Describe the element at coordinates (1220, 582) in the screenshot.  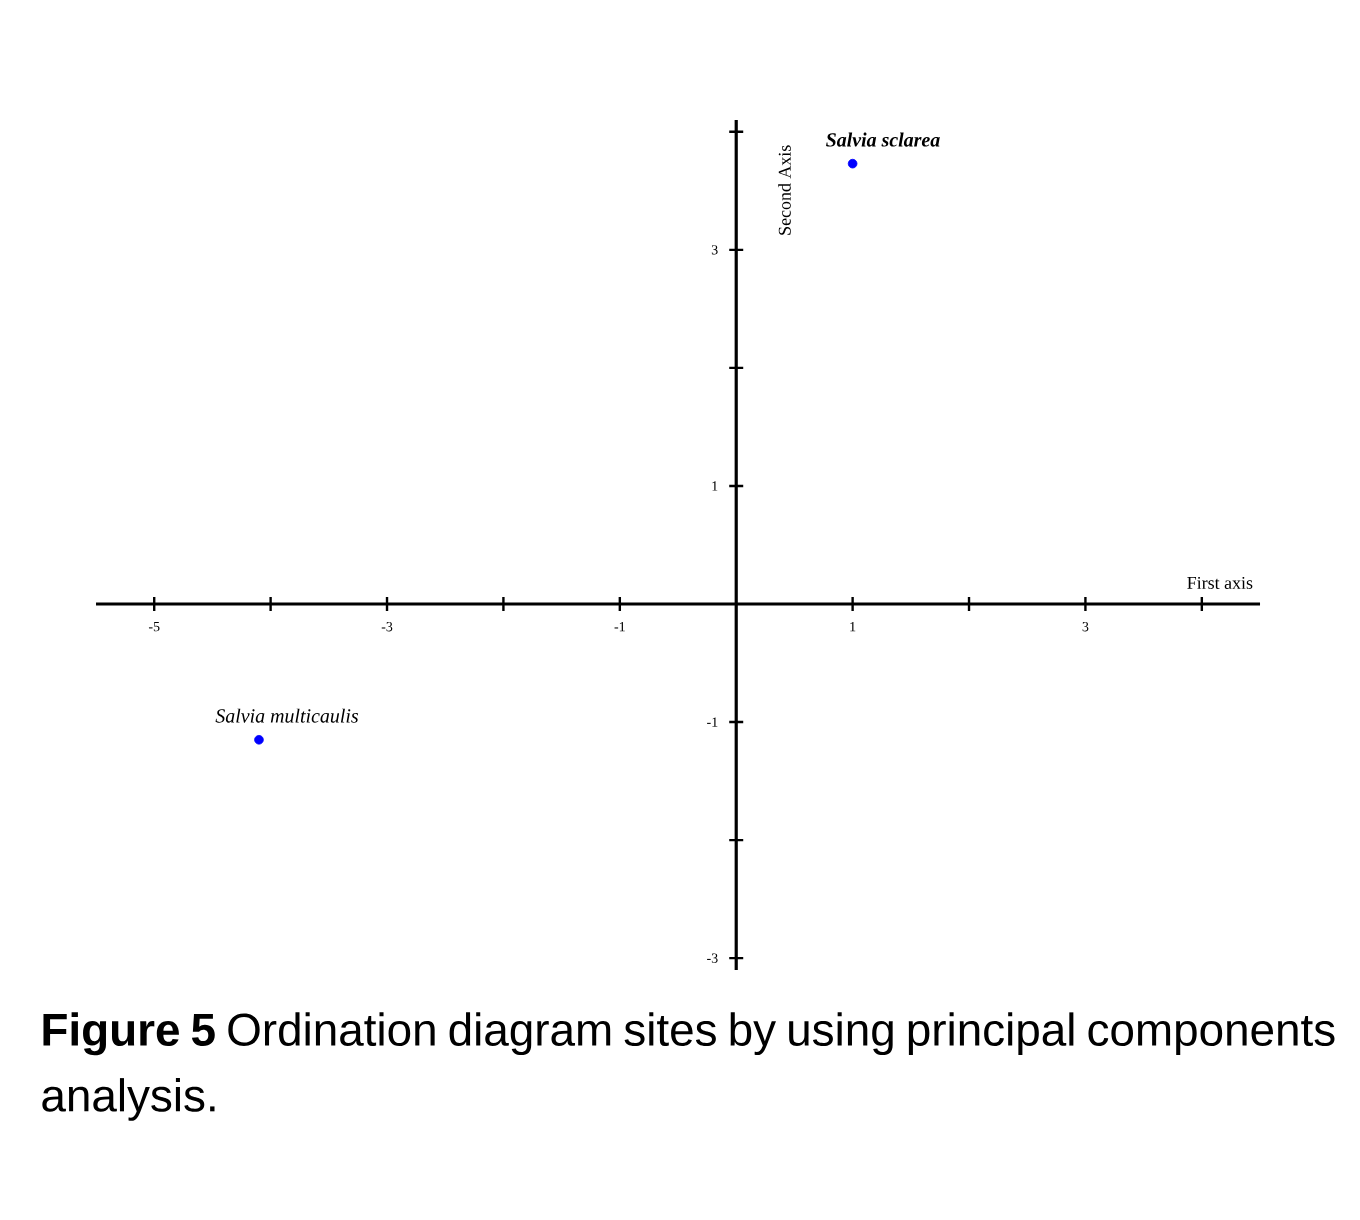
I see `x-axis-title: First axis` at that location.